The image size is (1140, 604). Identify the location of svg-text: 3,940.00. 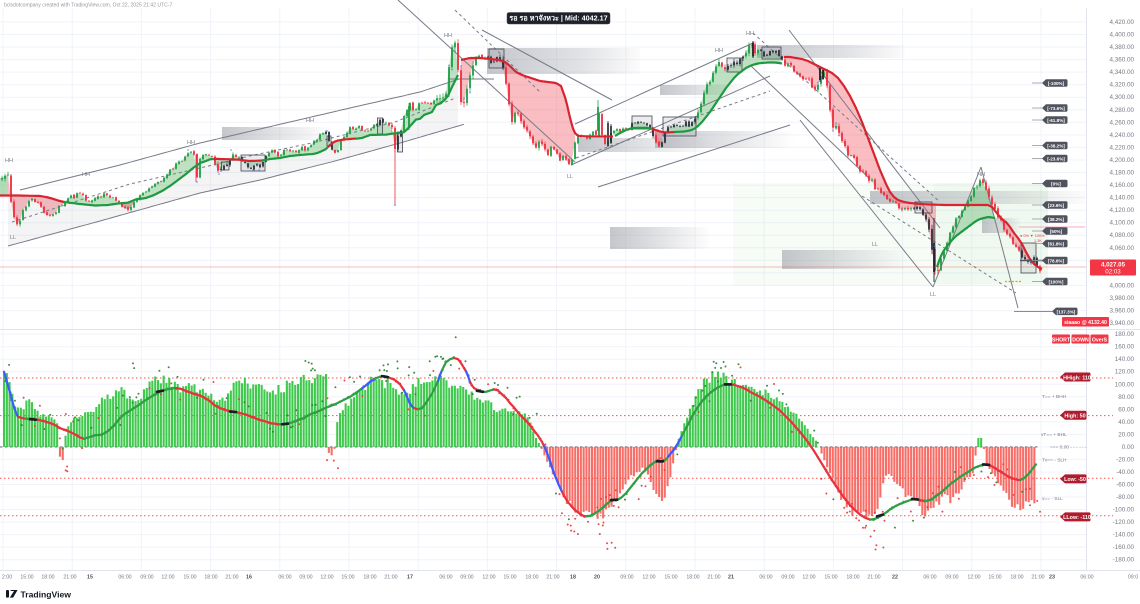
(1121, 323).